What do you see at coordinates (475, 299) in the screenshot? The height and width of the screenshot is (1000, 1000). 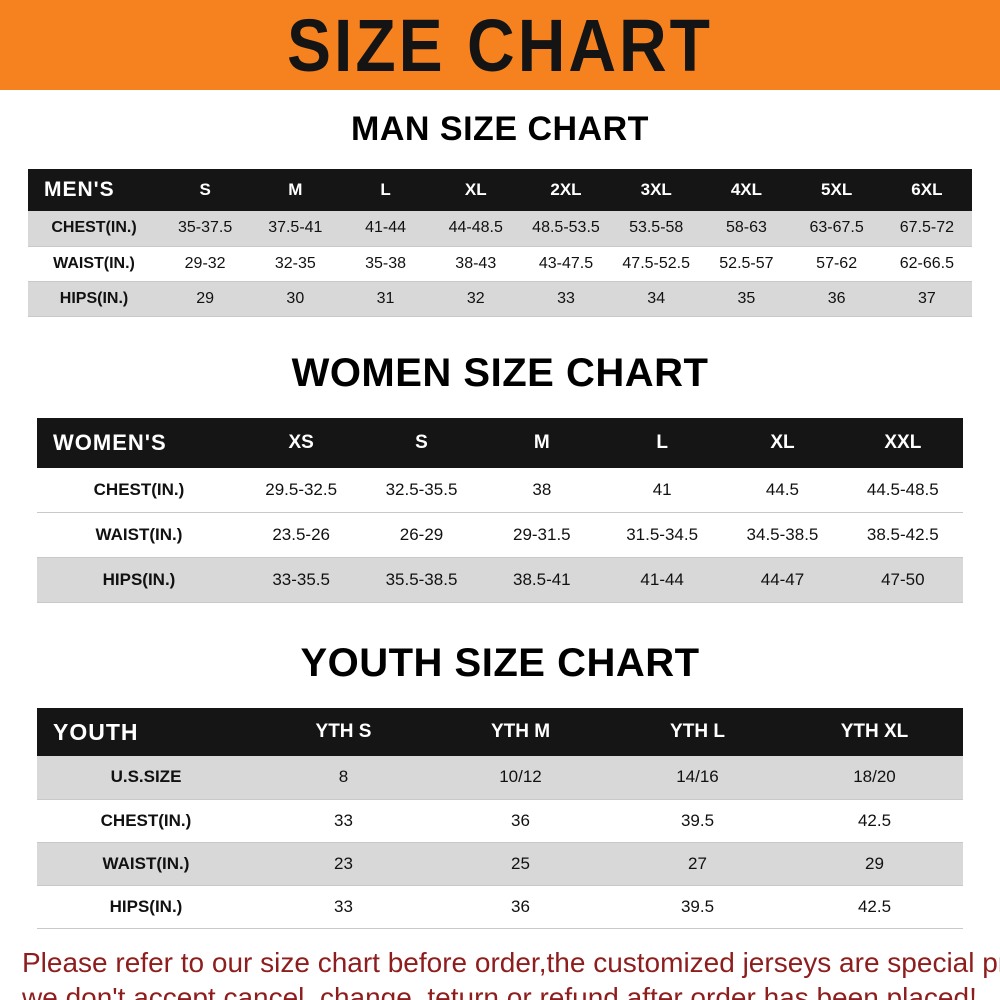 I see `size-value-cell: 32` at bounding box center [475, 299].